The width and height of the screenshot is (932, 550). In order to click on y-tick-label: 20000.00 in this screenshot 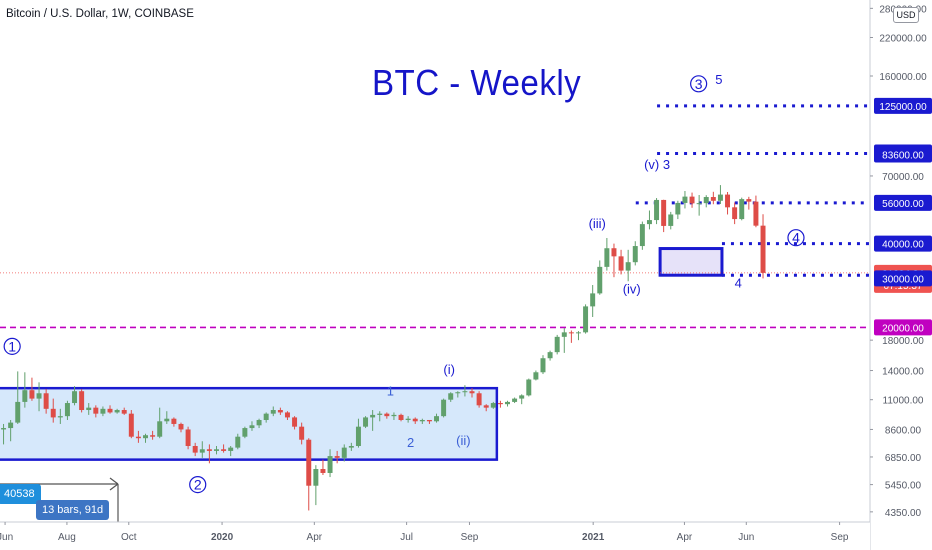, I will do `click(903, 328)`.